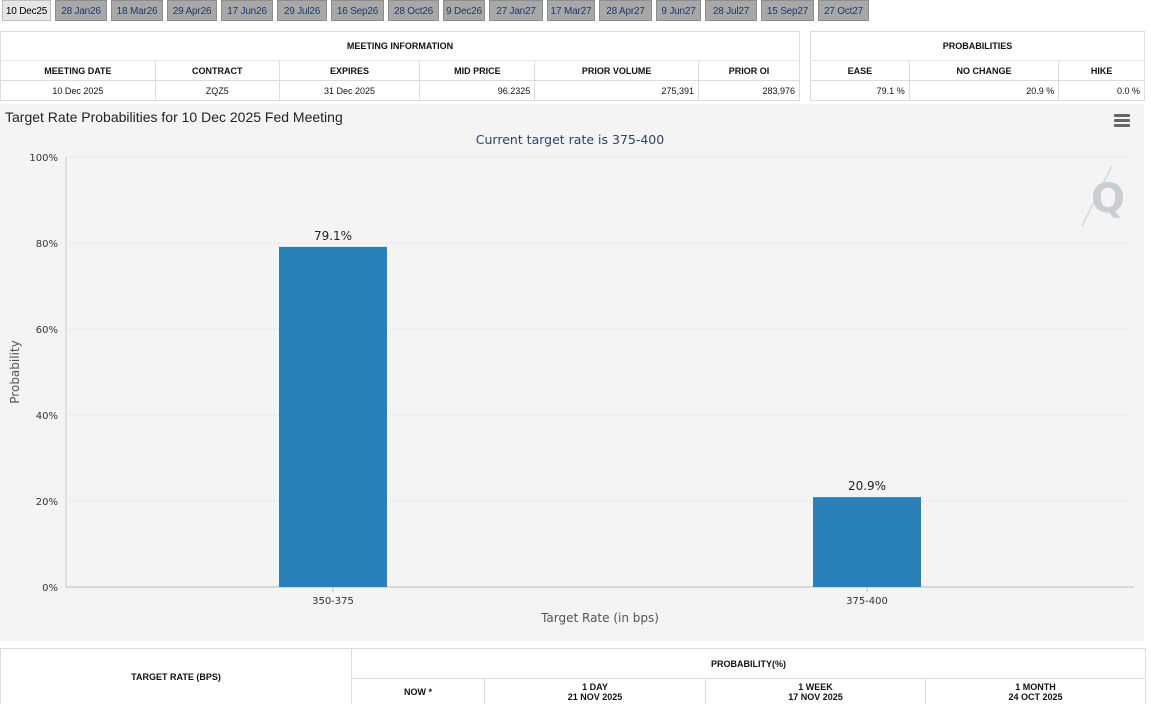 This screenshot has height=704, width=1151. What do you see at coordinates (217, 90) in the screenshot?
I see `cell-contract: ZQZ5` at bounding box center [217, 90].